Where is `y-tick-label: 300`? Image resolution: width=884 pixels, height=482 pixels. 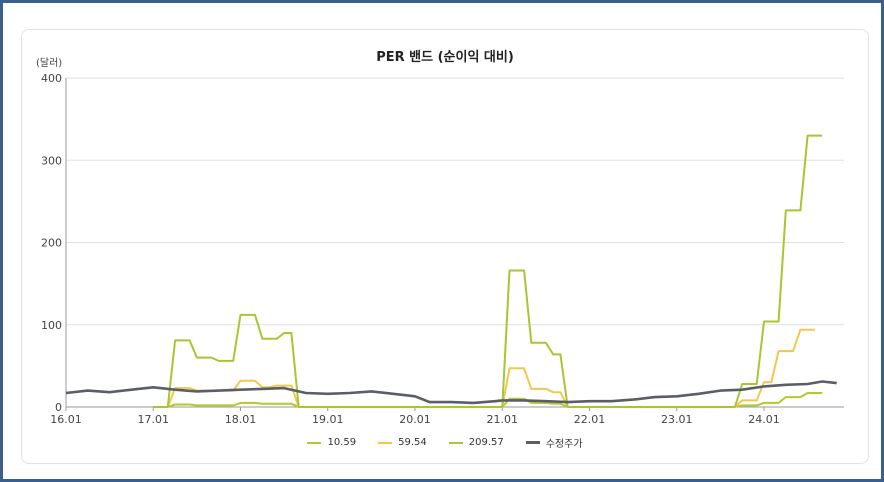
y-tick-label: 300 is located at coordinates (51, 160).